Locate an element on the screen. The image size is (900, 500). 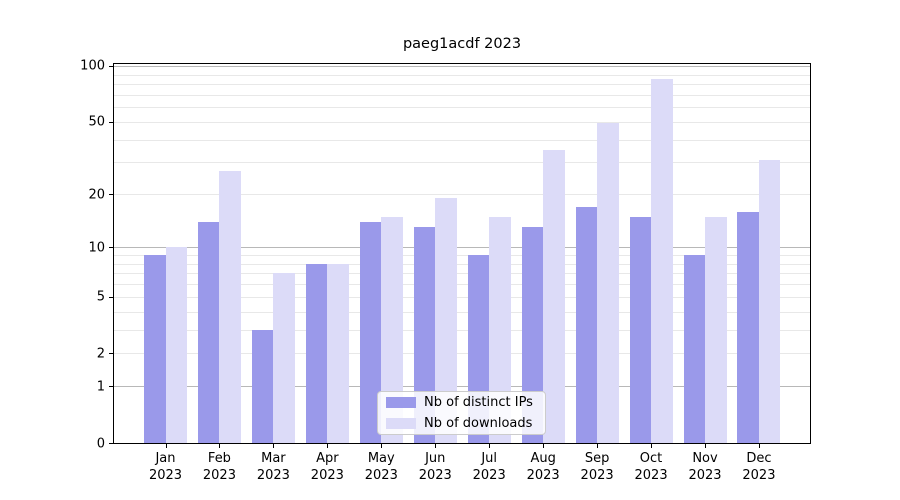
x-tick-month: Jun is located at coordinates (435, 458).